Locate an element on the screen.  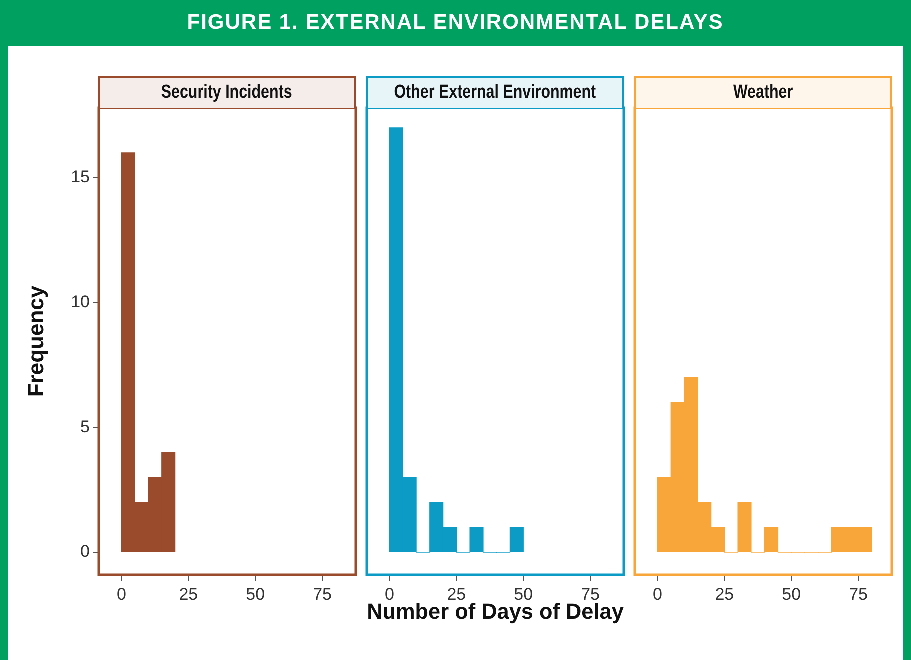
caption: FIGURE 1. EXTERNAL ENVIRONMENTAL DELAYS is located at coordinates (455, 23).